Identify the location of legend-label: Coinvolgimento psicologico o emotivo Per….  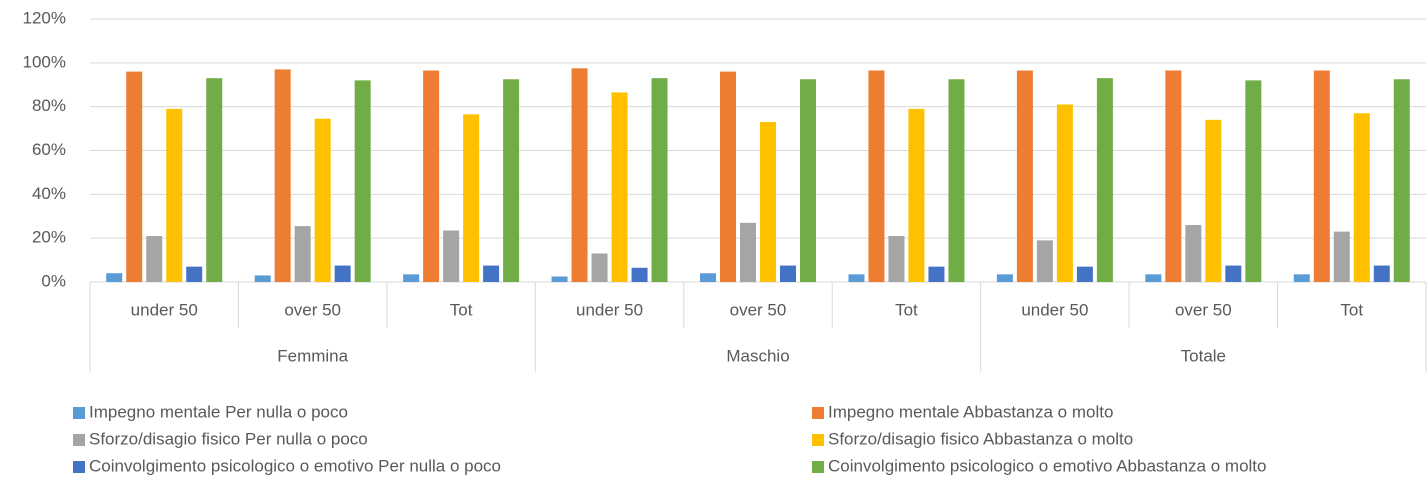
(295, 465).